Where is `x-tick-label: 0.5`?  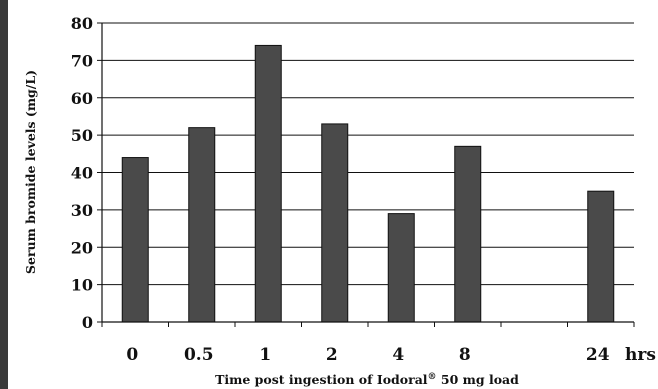
x-tick-label: 0.5 is located at coordinates (199, 355).